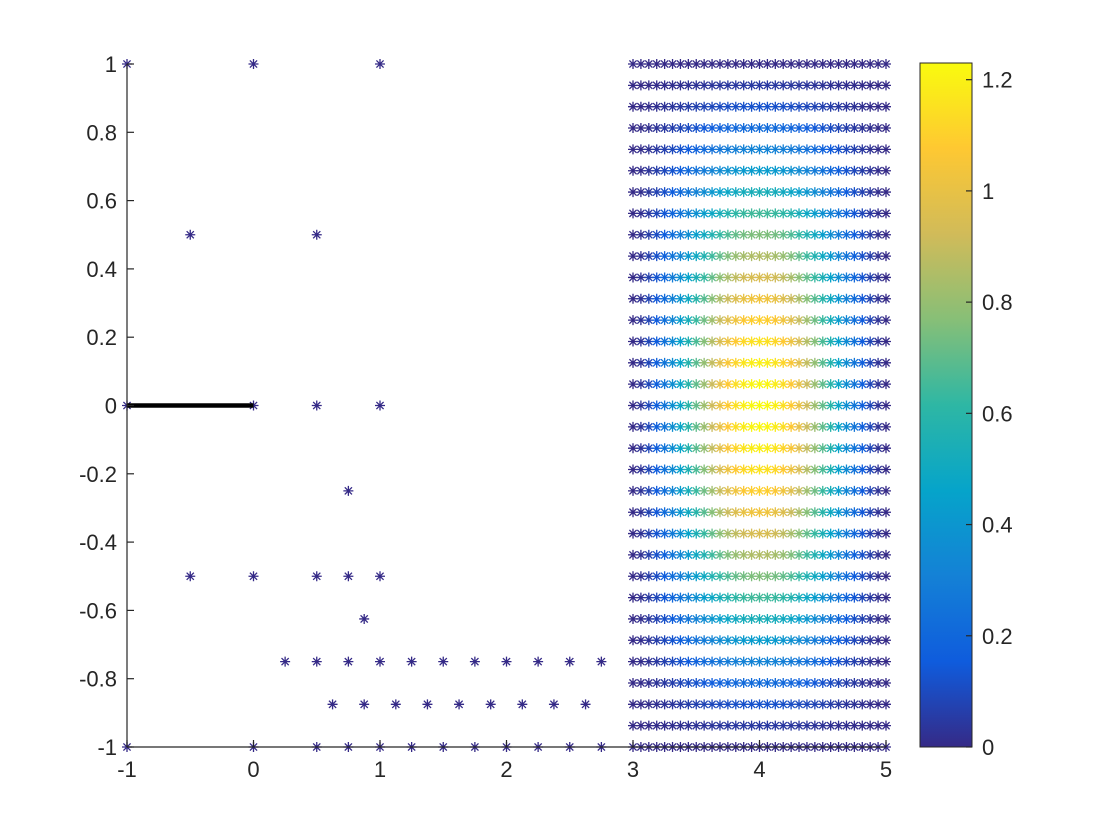 The height and width of the screenshot is (840, 1120). I want to click on colorbar-tick-label: 0.2, so click(997, 636).